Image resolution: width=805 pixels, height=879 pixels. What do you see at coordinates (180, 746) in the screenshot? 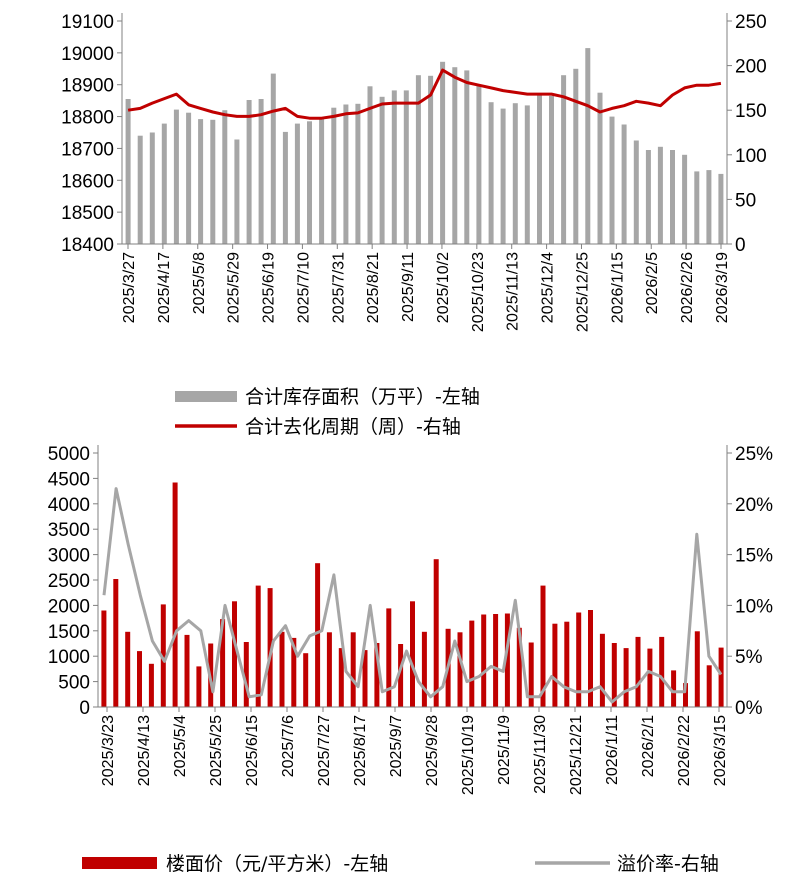
I see `land-price-x-tick-label: 2025/5/4` at bounding box center [180, 746].